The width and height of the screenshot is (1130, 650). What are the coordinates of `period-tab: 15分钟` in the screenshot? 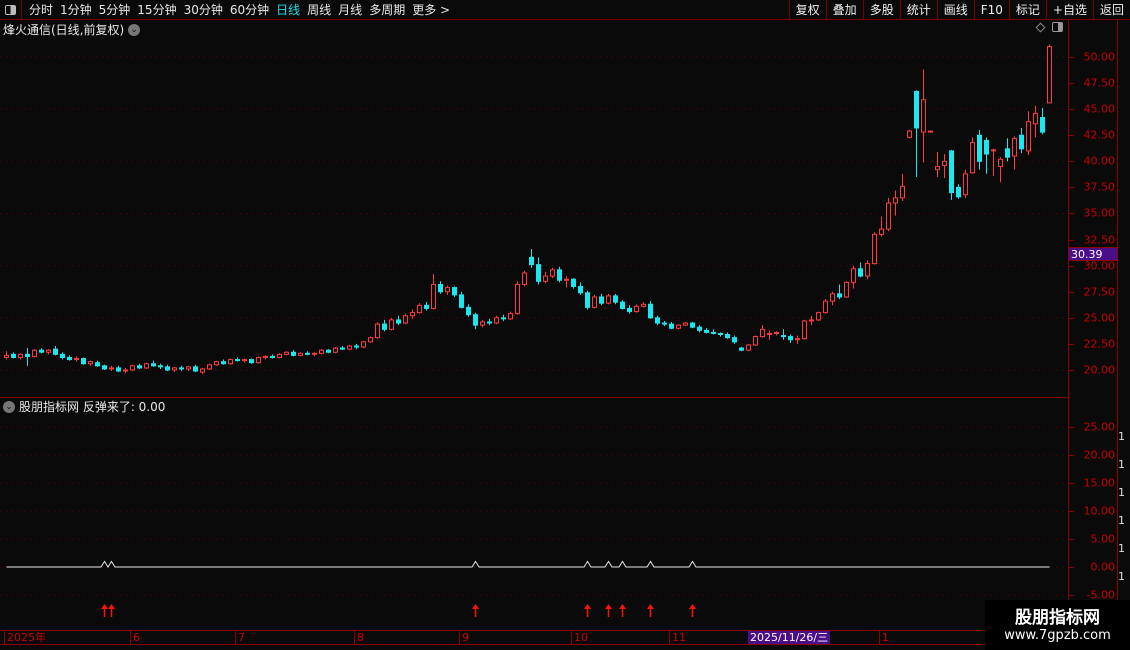 It's located at (157, 10).